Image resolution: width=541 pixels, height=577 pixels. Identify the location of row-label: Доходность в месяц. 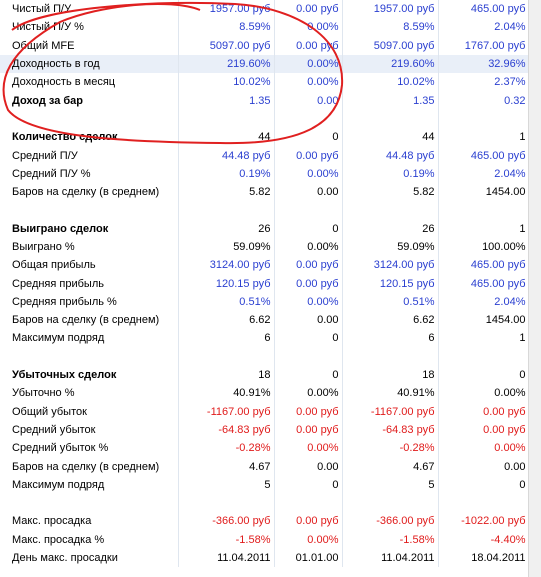
(89, 82).